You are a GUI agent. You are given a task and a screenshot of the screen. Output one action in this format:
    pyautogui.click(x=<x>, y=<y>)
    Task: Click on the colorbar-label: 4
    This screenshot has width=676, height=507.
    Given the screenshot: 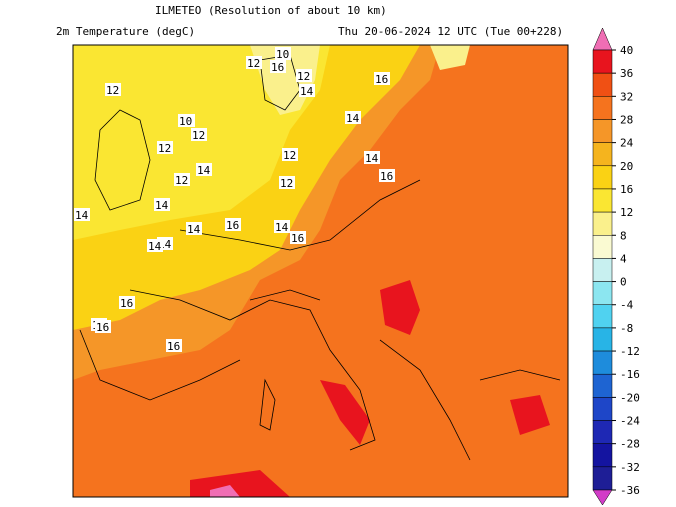 What is the action you would take?
    pyautogui.click(x=623, y=258)
    